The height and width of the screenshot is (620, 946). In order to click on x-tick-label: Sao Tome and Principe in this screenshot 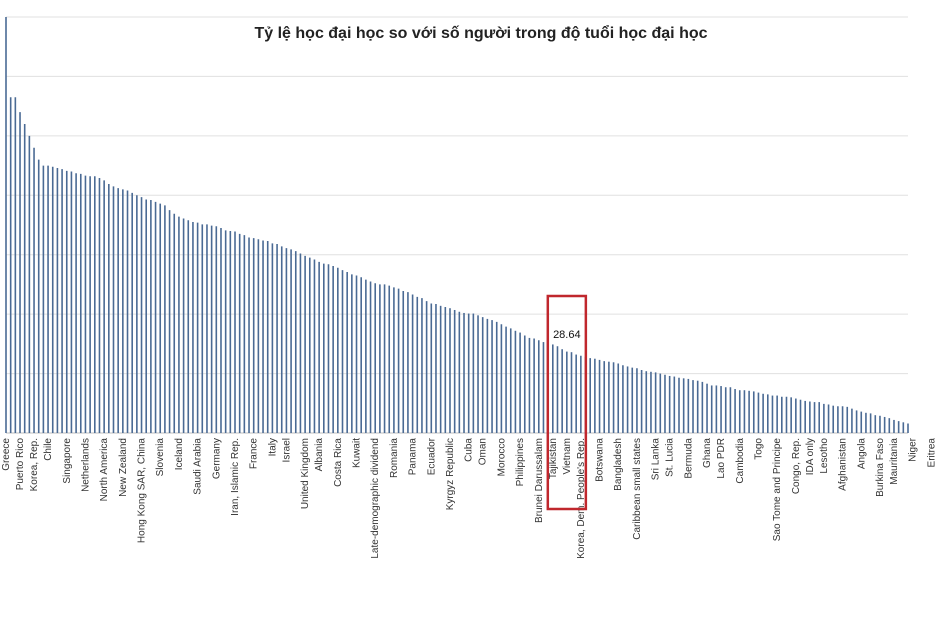, I will do `click(777, 490)`.